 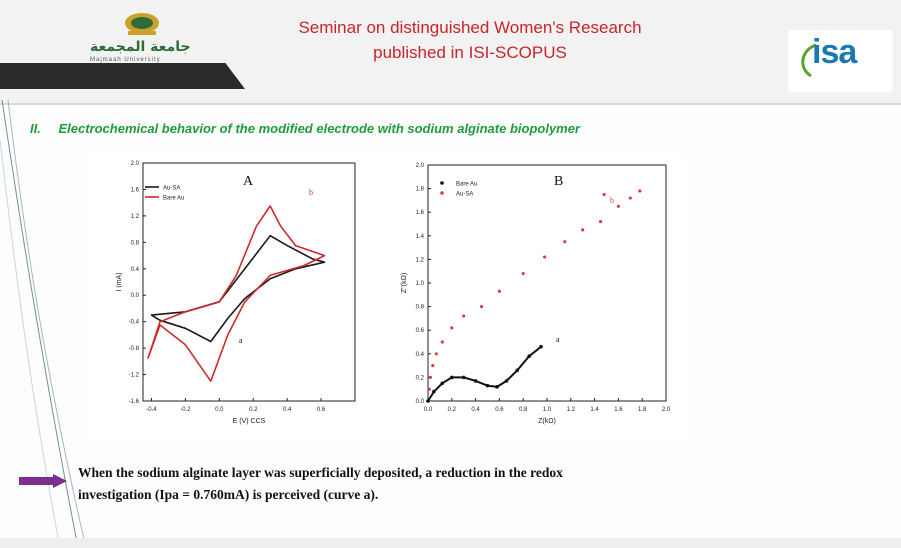 I want to click on isa-swirl-icon, so click(x=809, y=60).